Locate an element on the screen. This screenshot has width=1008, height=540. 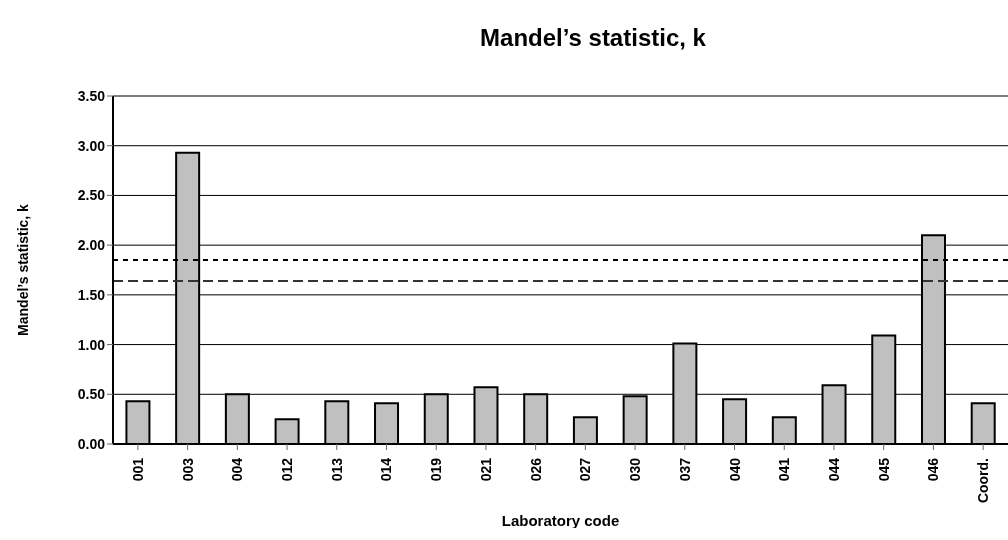
y-tick-label: 1.50 is located at coordinates (91, 294).